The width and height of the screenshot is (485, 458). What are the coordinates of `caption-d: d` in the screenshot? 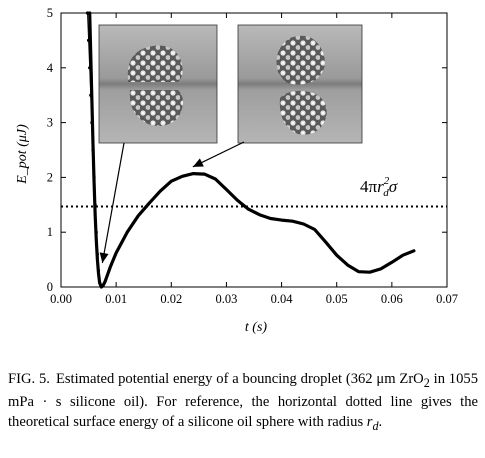 It's located at (375, 425).